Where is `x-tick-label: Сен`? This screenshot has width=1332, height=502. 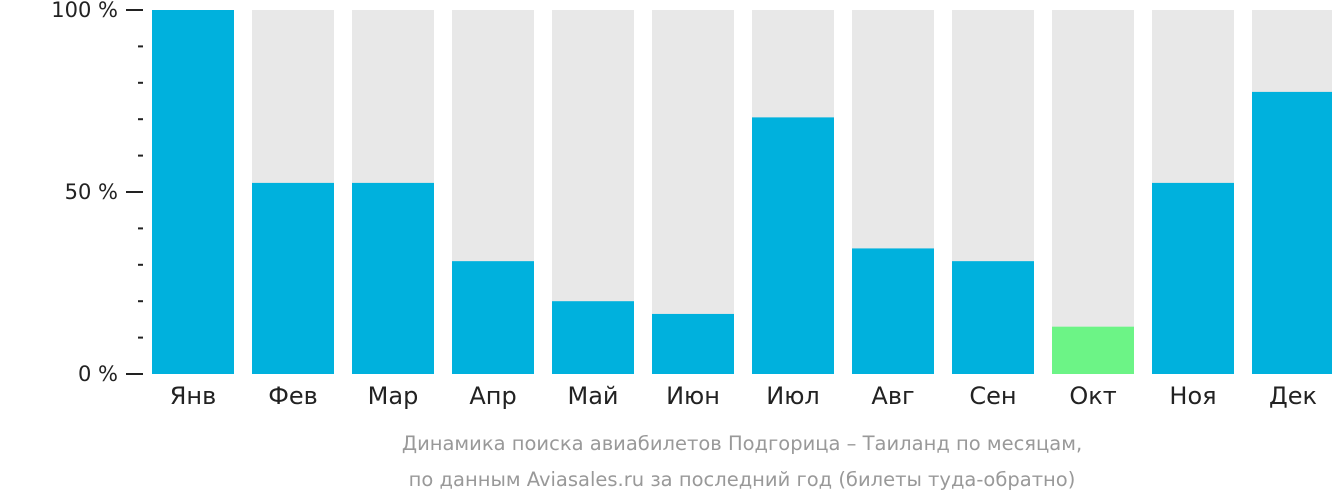
x-tick-label: Сен is located at coordinates (992, 396).